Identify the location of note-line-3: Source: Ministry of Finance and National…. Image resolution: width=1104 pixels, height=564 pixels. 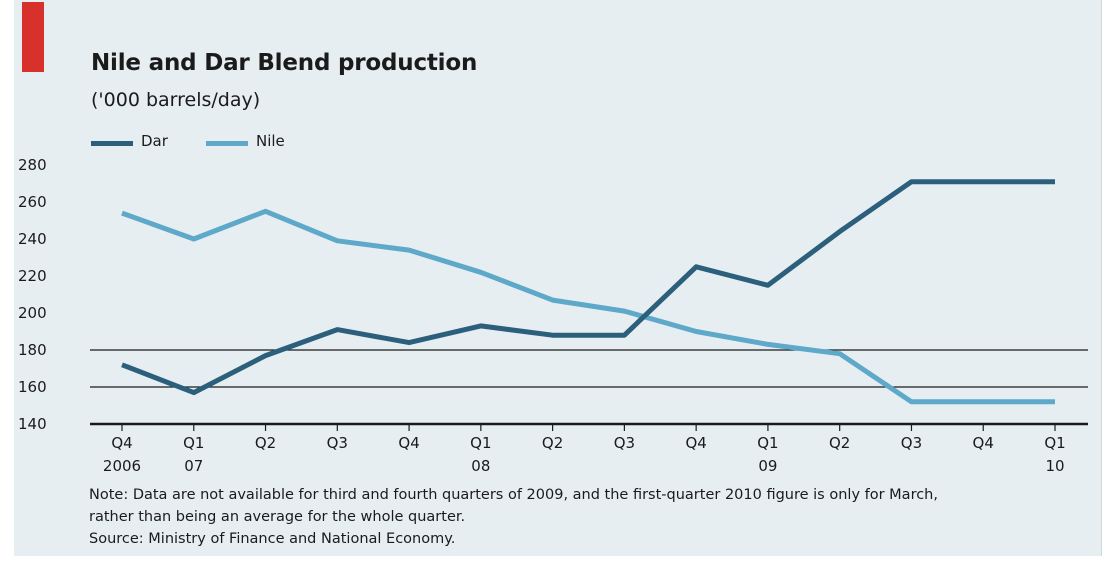
(272, 539).